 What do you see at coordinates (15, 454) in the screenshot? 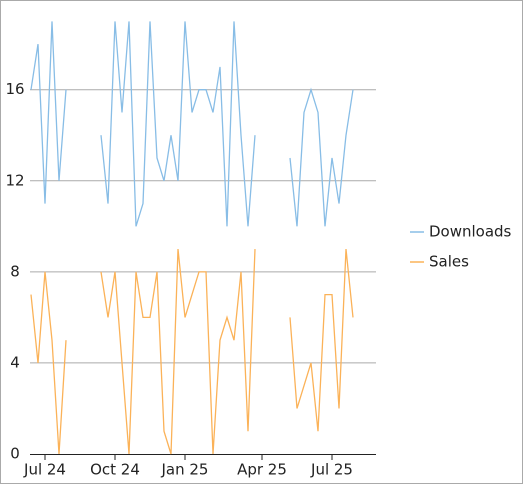
I see `y-tick-label: 0` at bounding box center [15, 454].